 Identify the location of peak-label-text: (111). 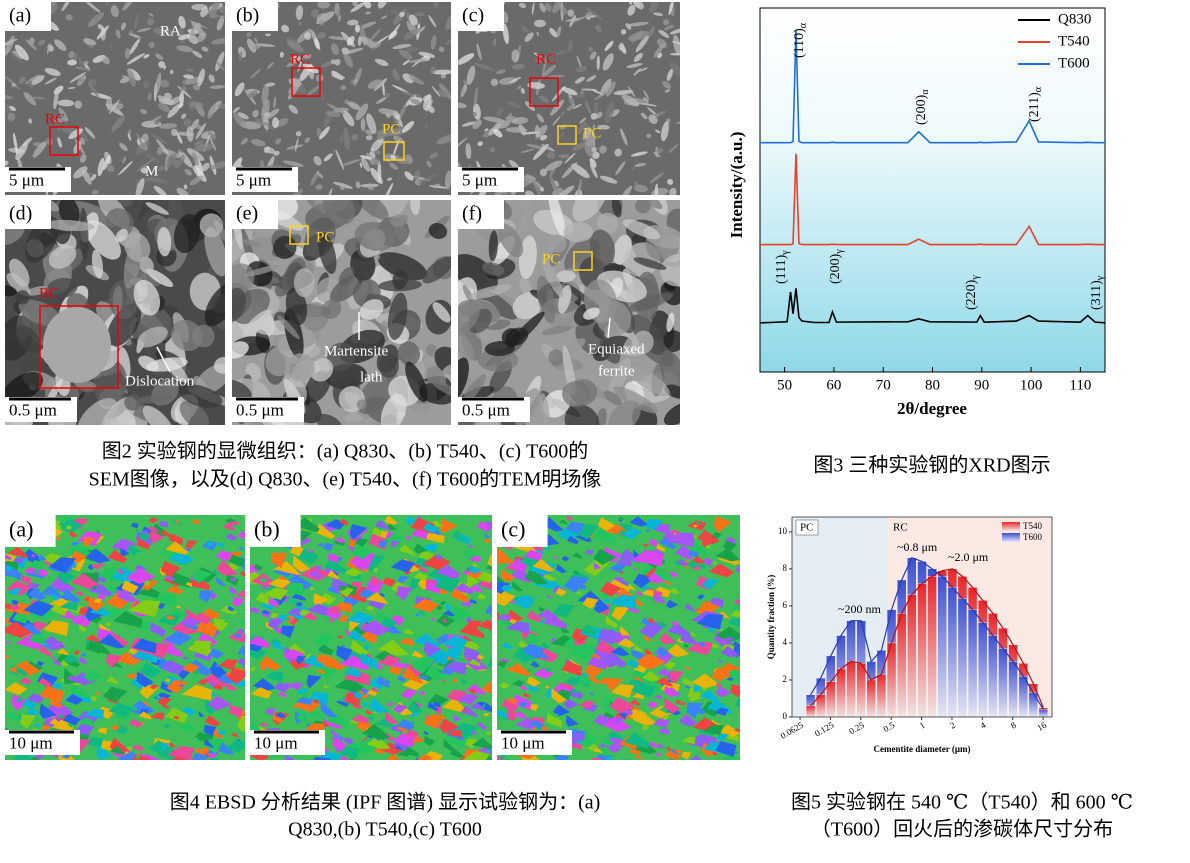
(781, 269).